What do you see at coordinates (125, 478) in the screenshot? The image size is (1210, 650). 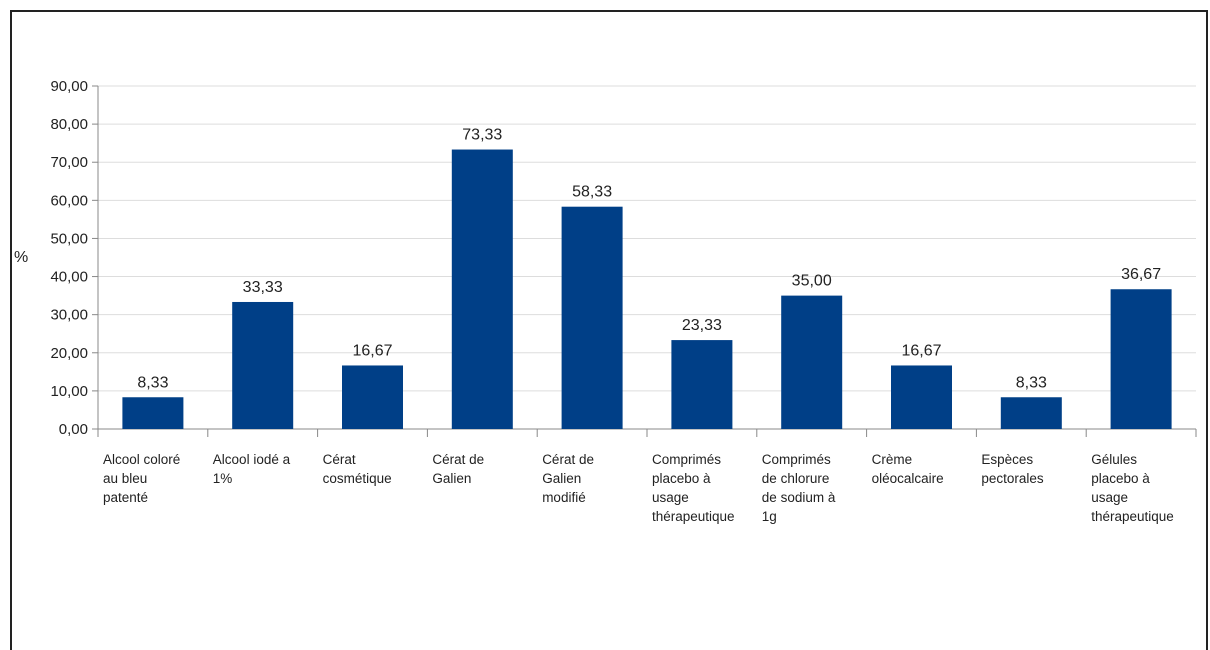 I see `category-label-line: au bleu` at bounding box center [125, 478].